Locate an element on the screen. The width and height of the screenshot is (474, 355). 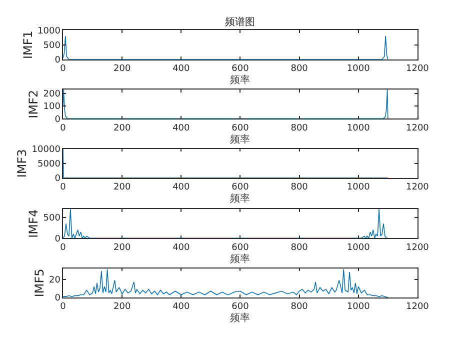
y-axis-title: IMF3 is located at coordinates (22, 163).